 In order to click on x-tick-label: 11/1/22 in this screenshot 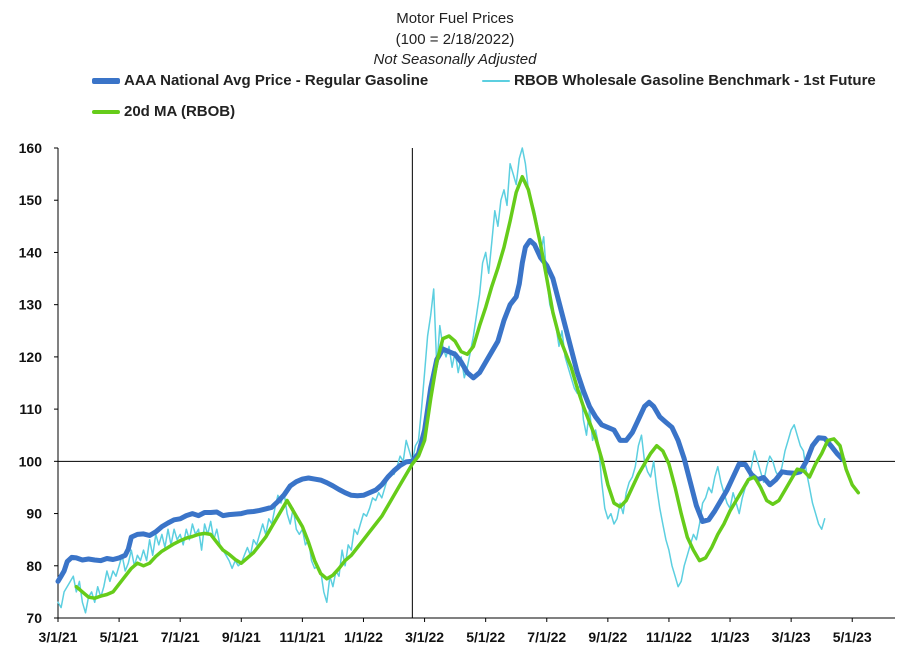, I will do `click(669, 637)`.